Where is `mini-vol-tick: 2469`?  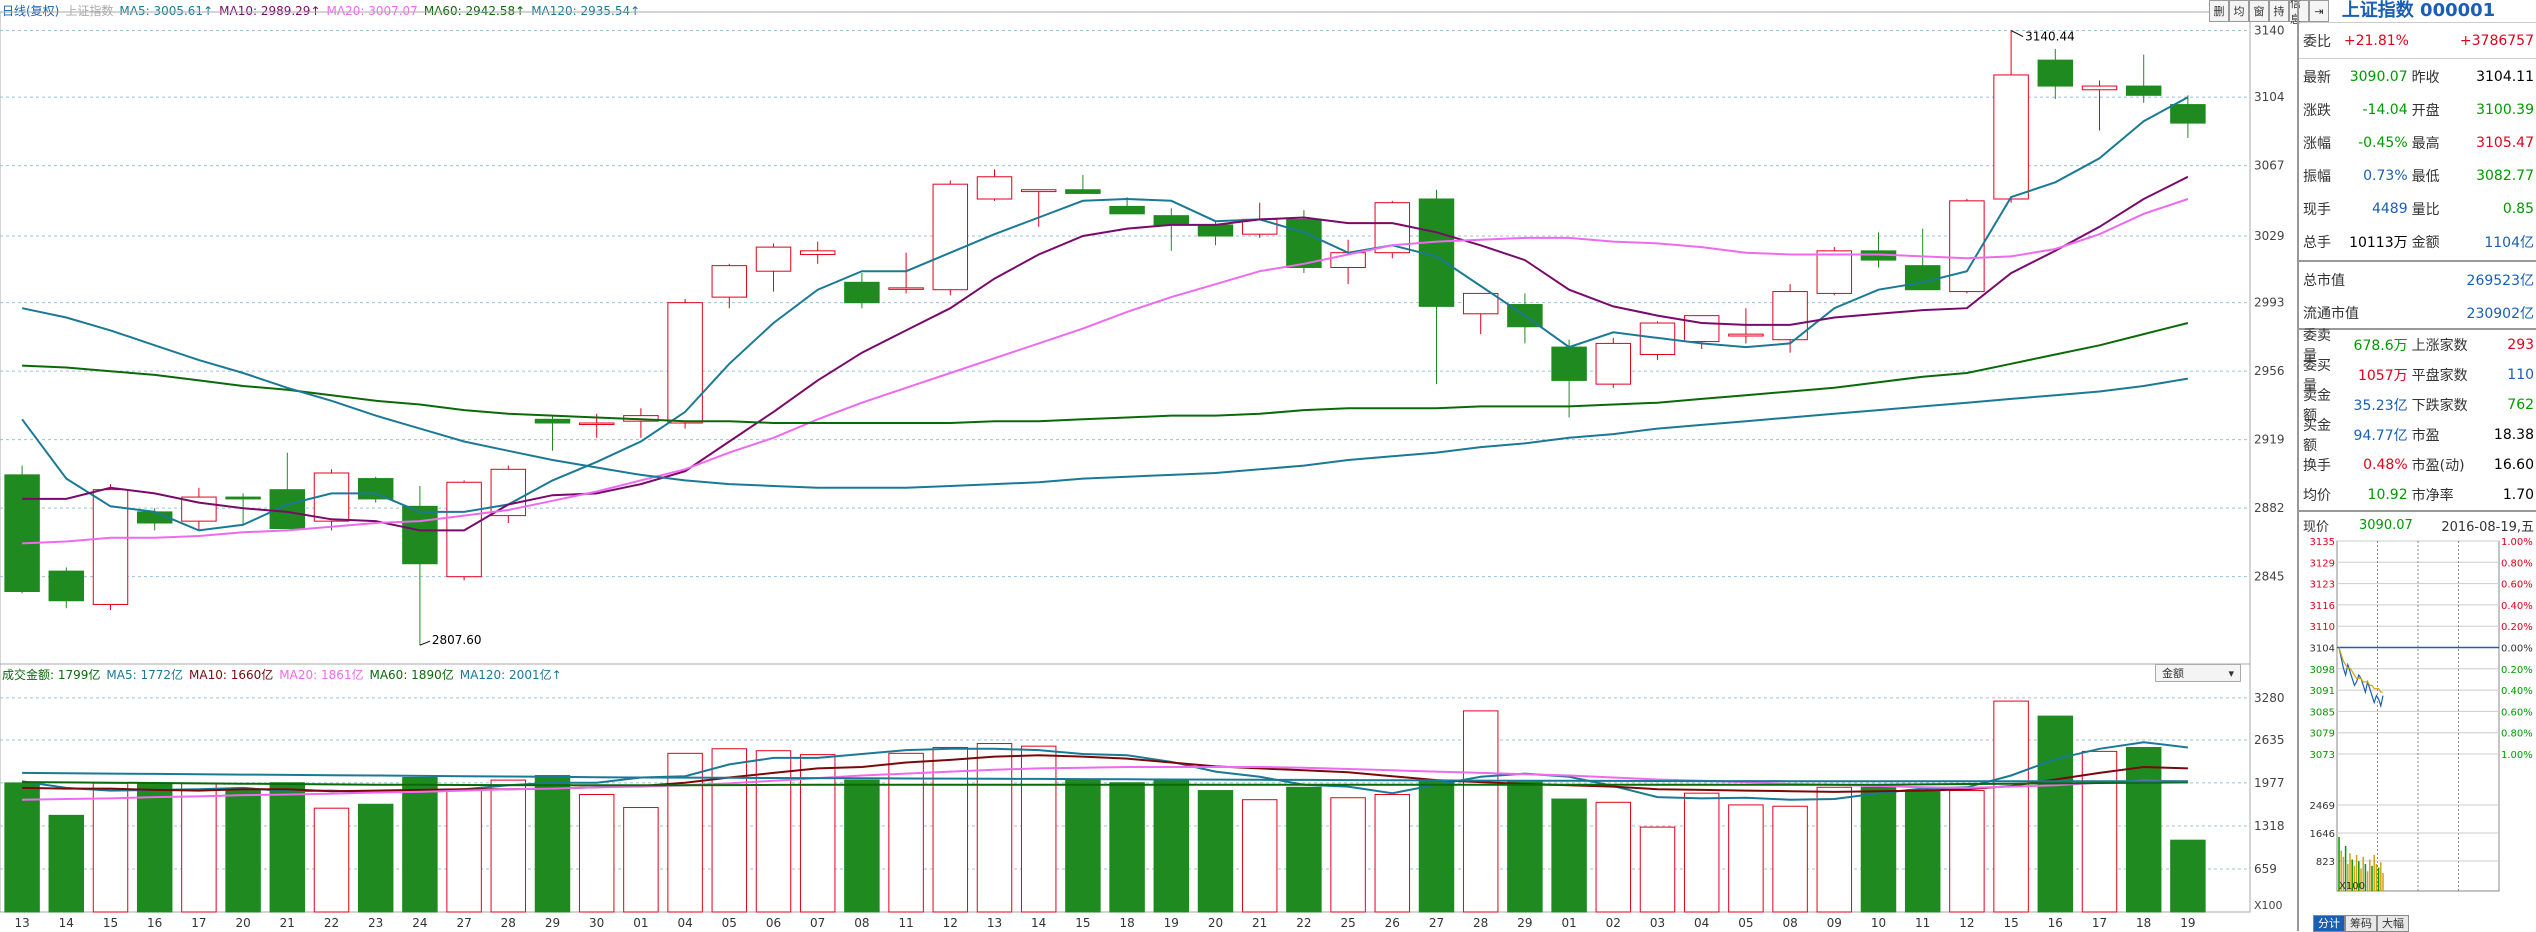
mini-vol-tick: 2469 is located at coordinates (2322, 806).